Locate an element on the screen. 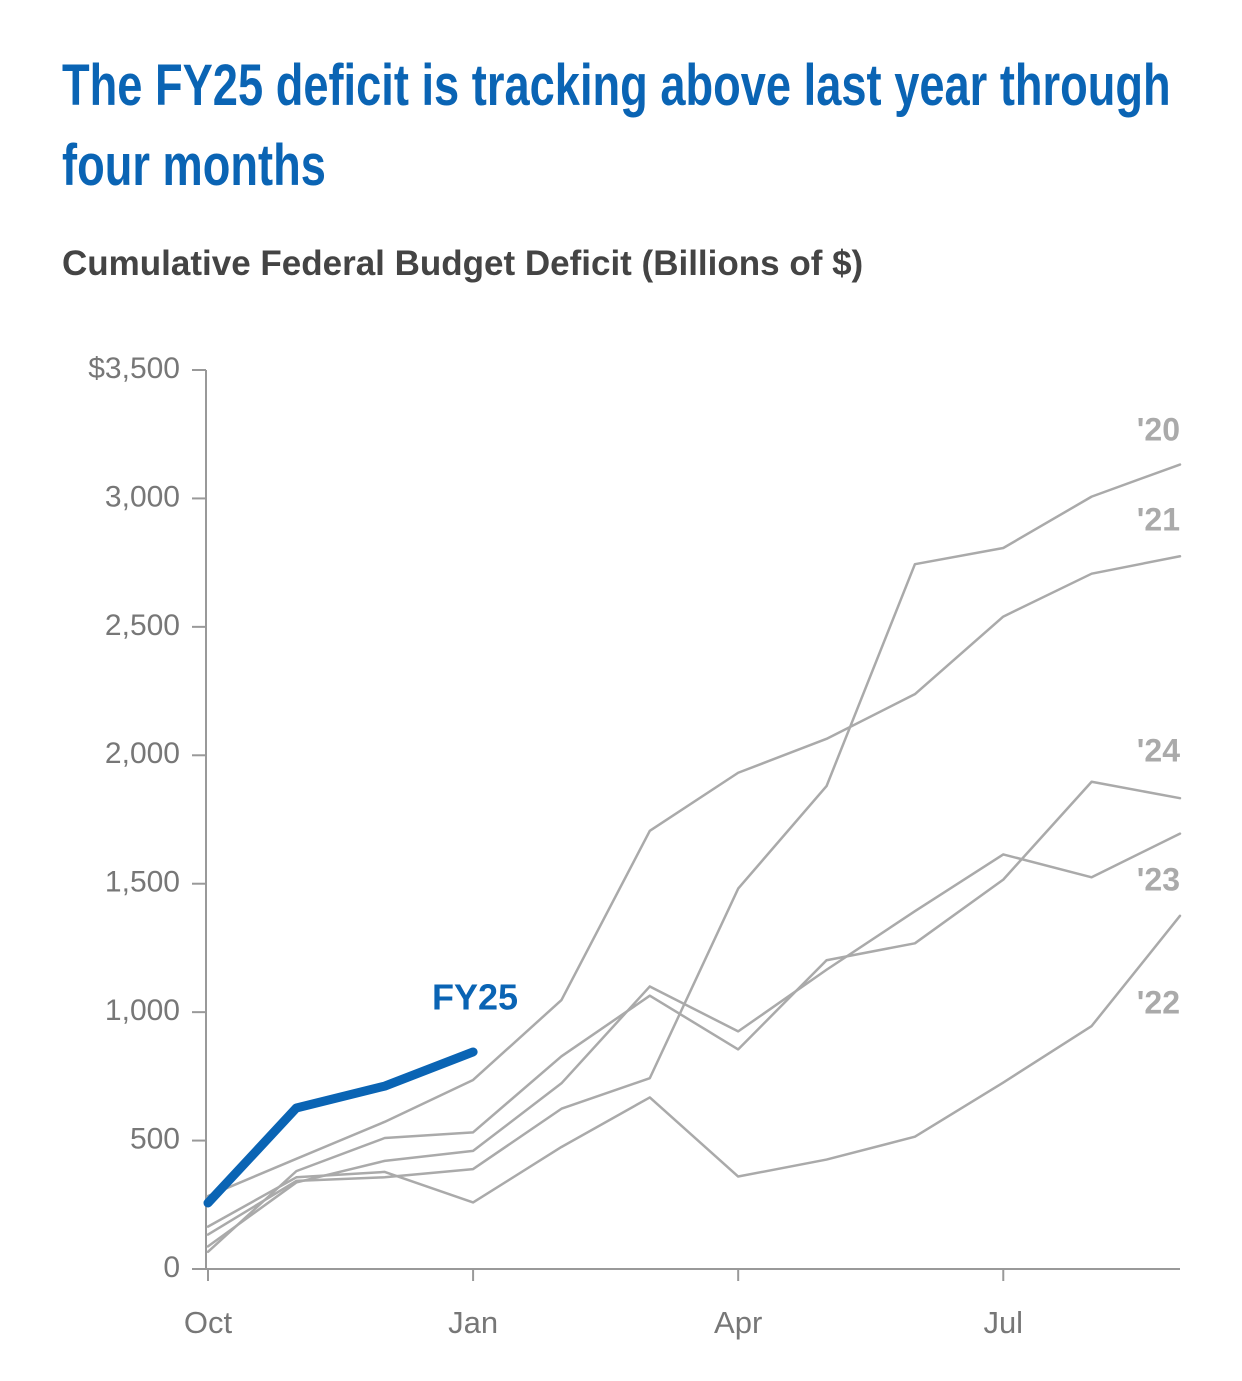 This screenshot has height=1381, width=1242. series-label: FY25 is located at coordinates (475, 997).